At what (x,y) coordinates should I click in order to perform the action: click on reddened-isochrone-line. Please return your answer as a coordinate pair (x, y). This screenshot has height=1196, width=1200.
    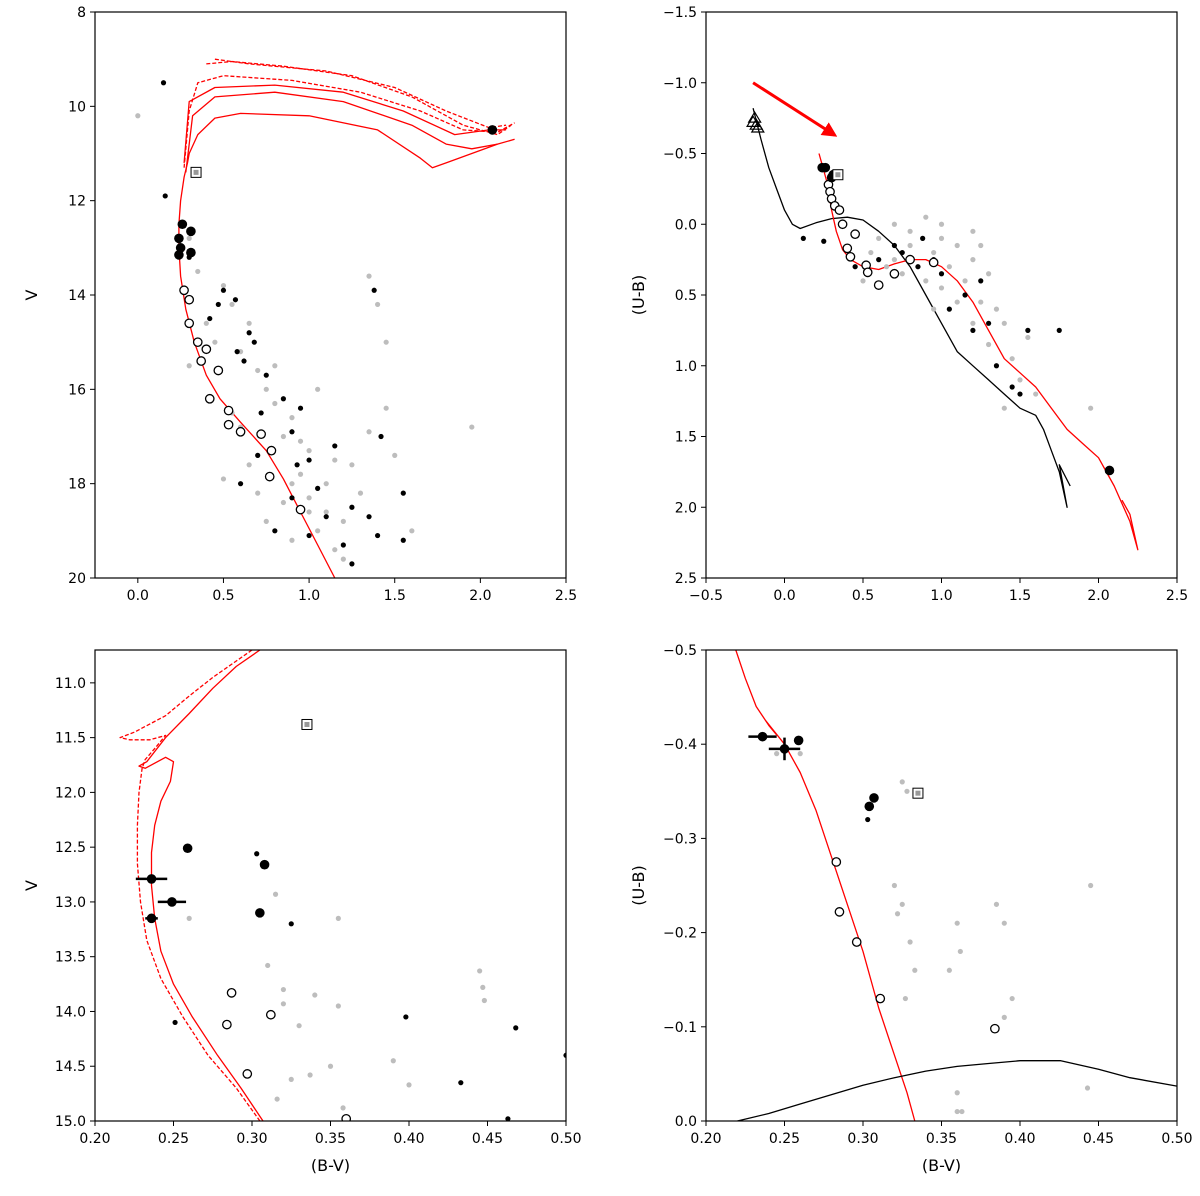
    Looking at the image, I should click on (825, 885).